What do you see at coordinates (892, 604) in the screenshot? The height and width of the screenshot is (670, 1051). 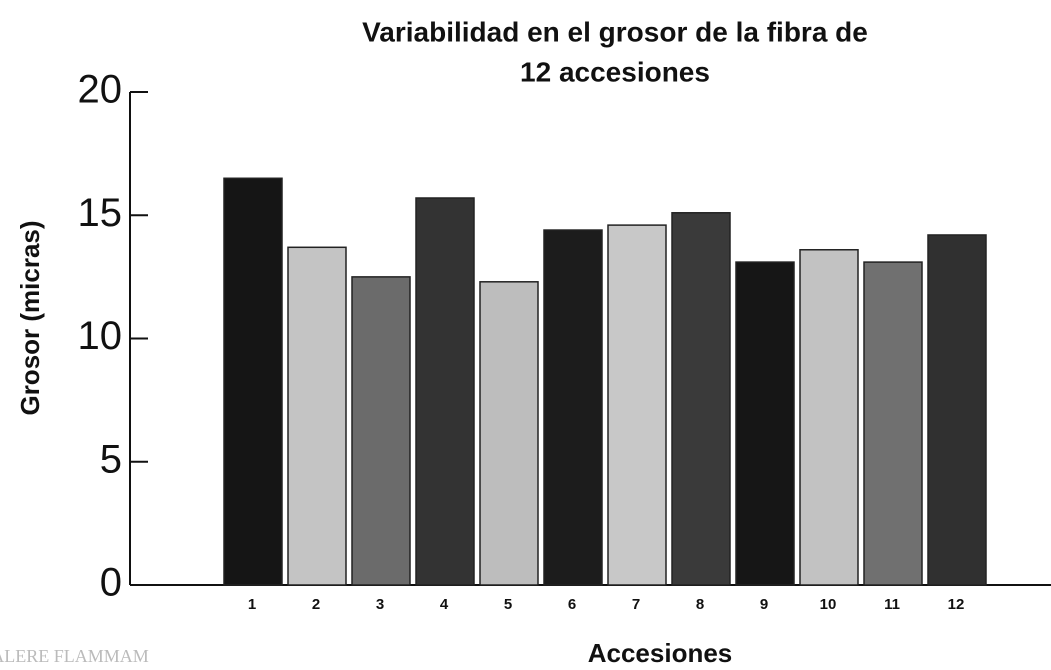 I see `x-tick-label: 11` at bounding box center [892, 604].